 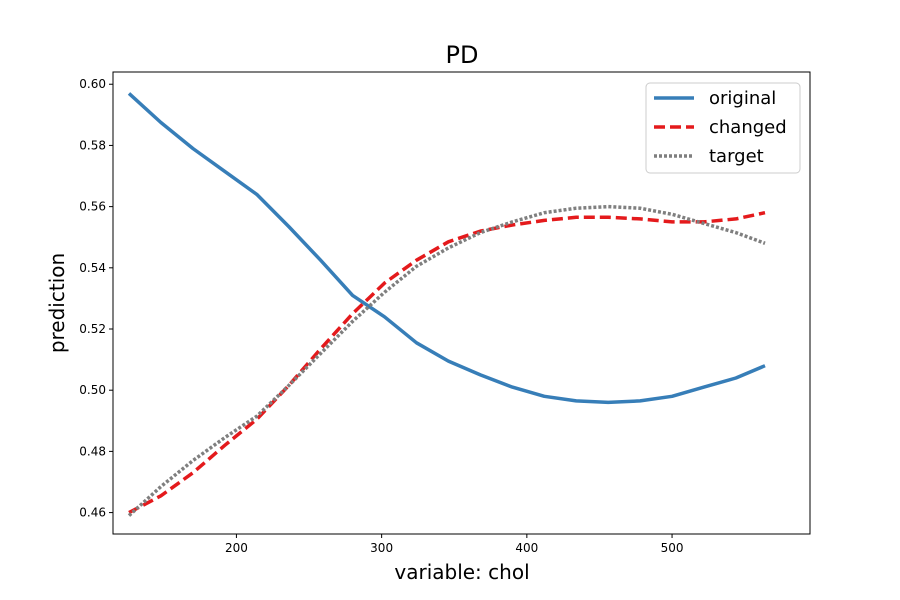 I want to click on legend-box, so click(x=723, y=128).